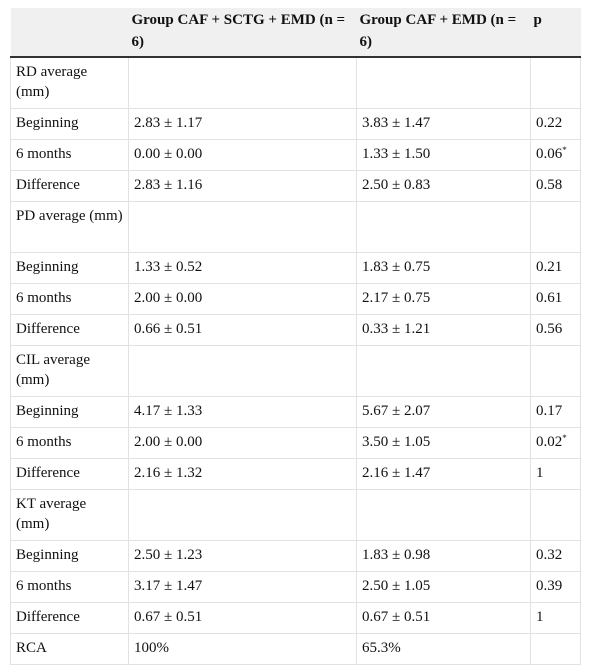 The height and width of the screenshot is (665, 590). What do you see at coordinates (443, 556) in the screenshot?
I see `table-cell: 1.83 ± 0.98` at bounding box center [443, 556].